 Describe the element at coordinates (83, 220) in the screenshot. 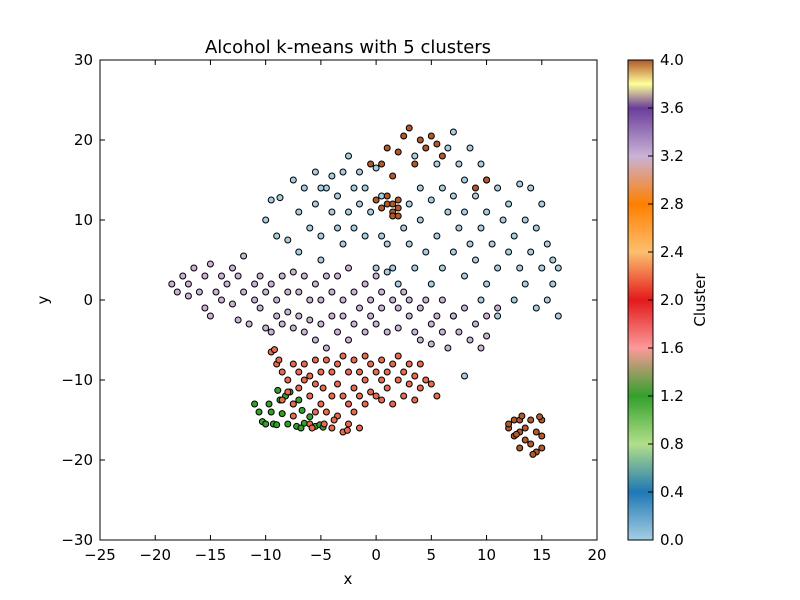

I see `y-tick-label: 10` at that location.